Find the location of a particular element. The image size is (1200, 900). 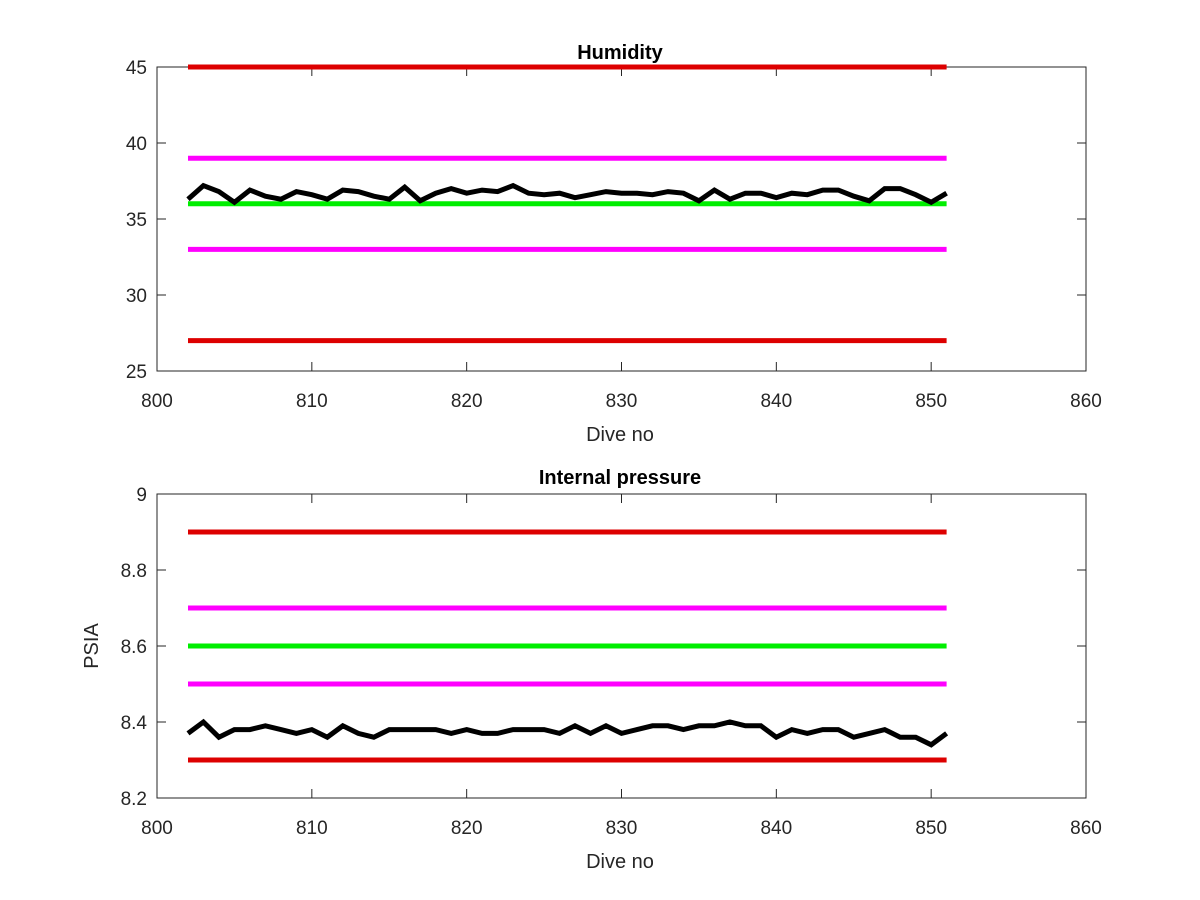

y-tick-label: 8.4 is located at coordinates (134, 723).